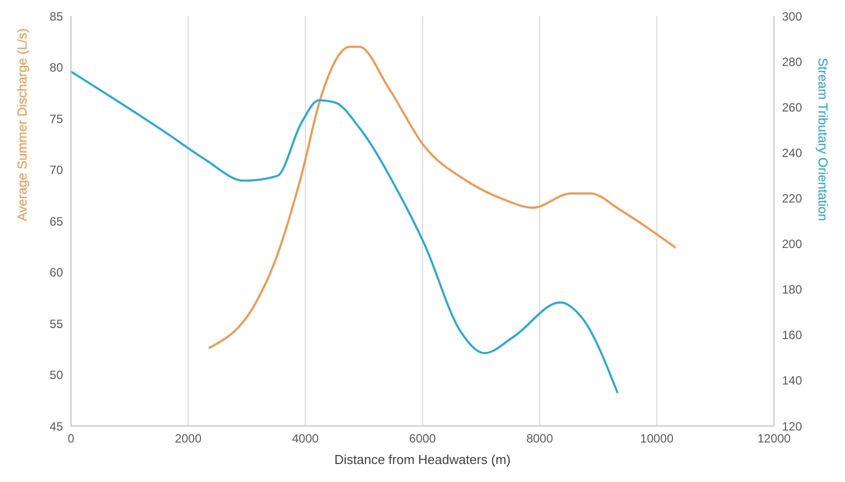 Image resolution: width=845 pixels, height=482 pixels. I want to click on x-tick-label: 8000, so click(540, 439).